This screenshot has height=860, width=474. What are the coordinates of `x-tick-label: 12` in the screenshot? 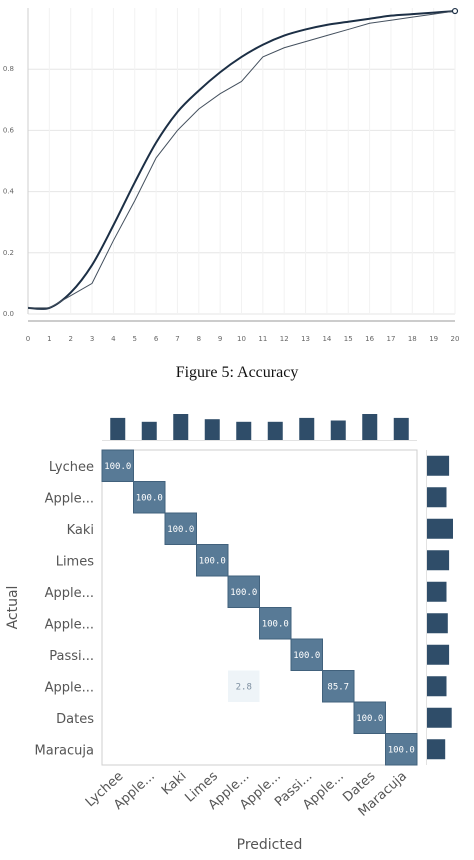 It's located at (284, 339).